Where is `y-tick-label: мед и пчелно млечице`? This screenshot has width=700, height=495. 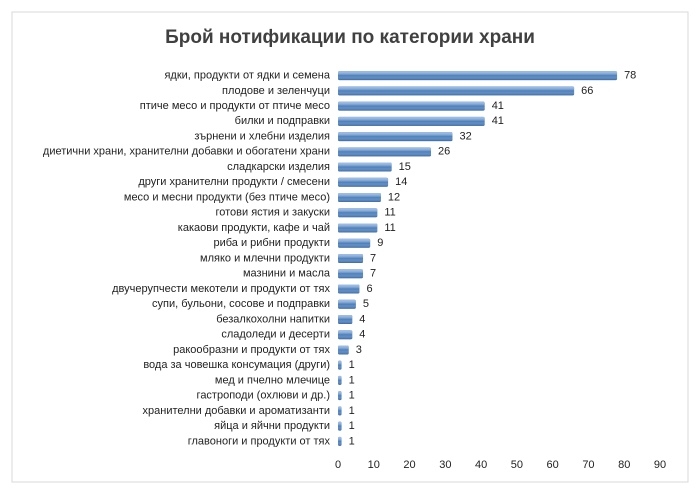 y-tick-label: мед и пчелно млечице is located at coordinates (272, 380).